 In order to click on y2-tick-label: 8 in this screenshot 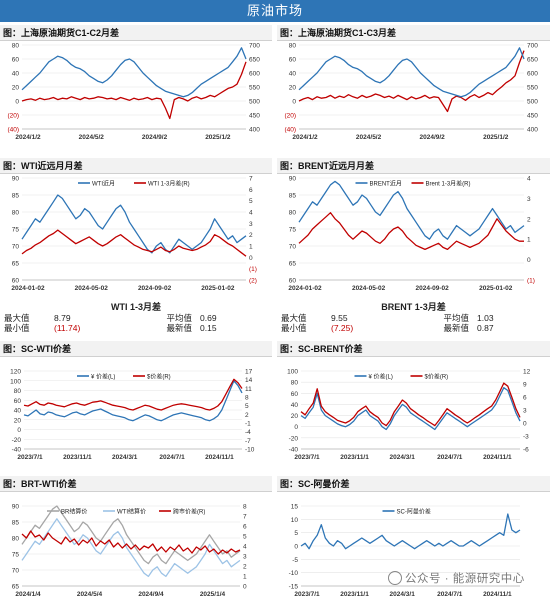, I will do `click(247, 398)`.